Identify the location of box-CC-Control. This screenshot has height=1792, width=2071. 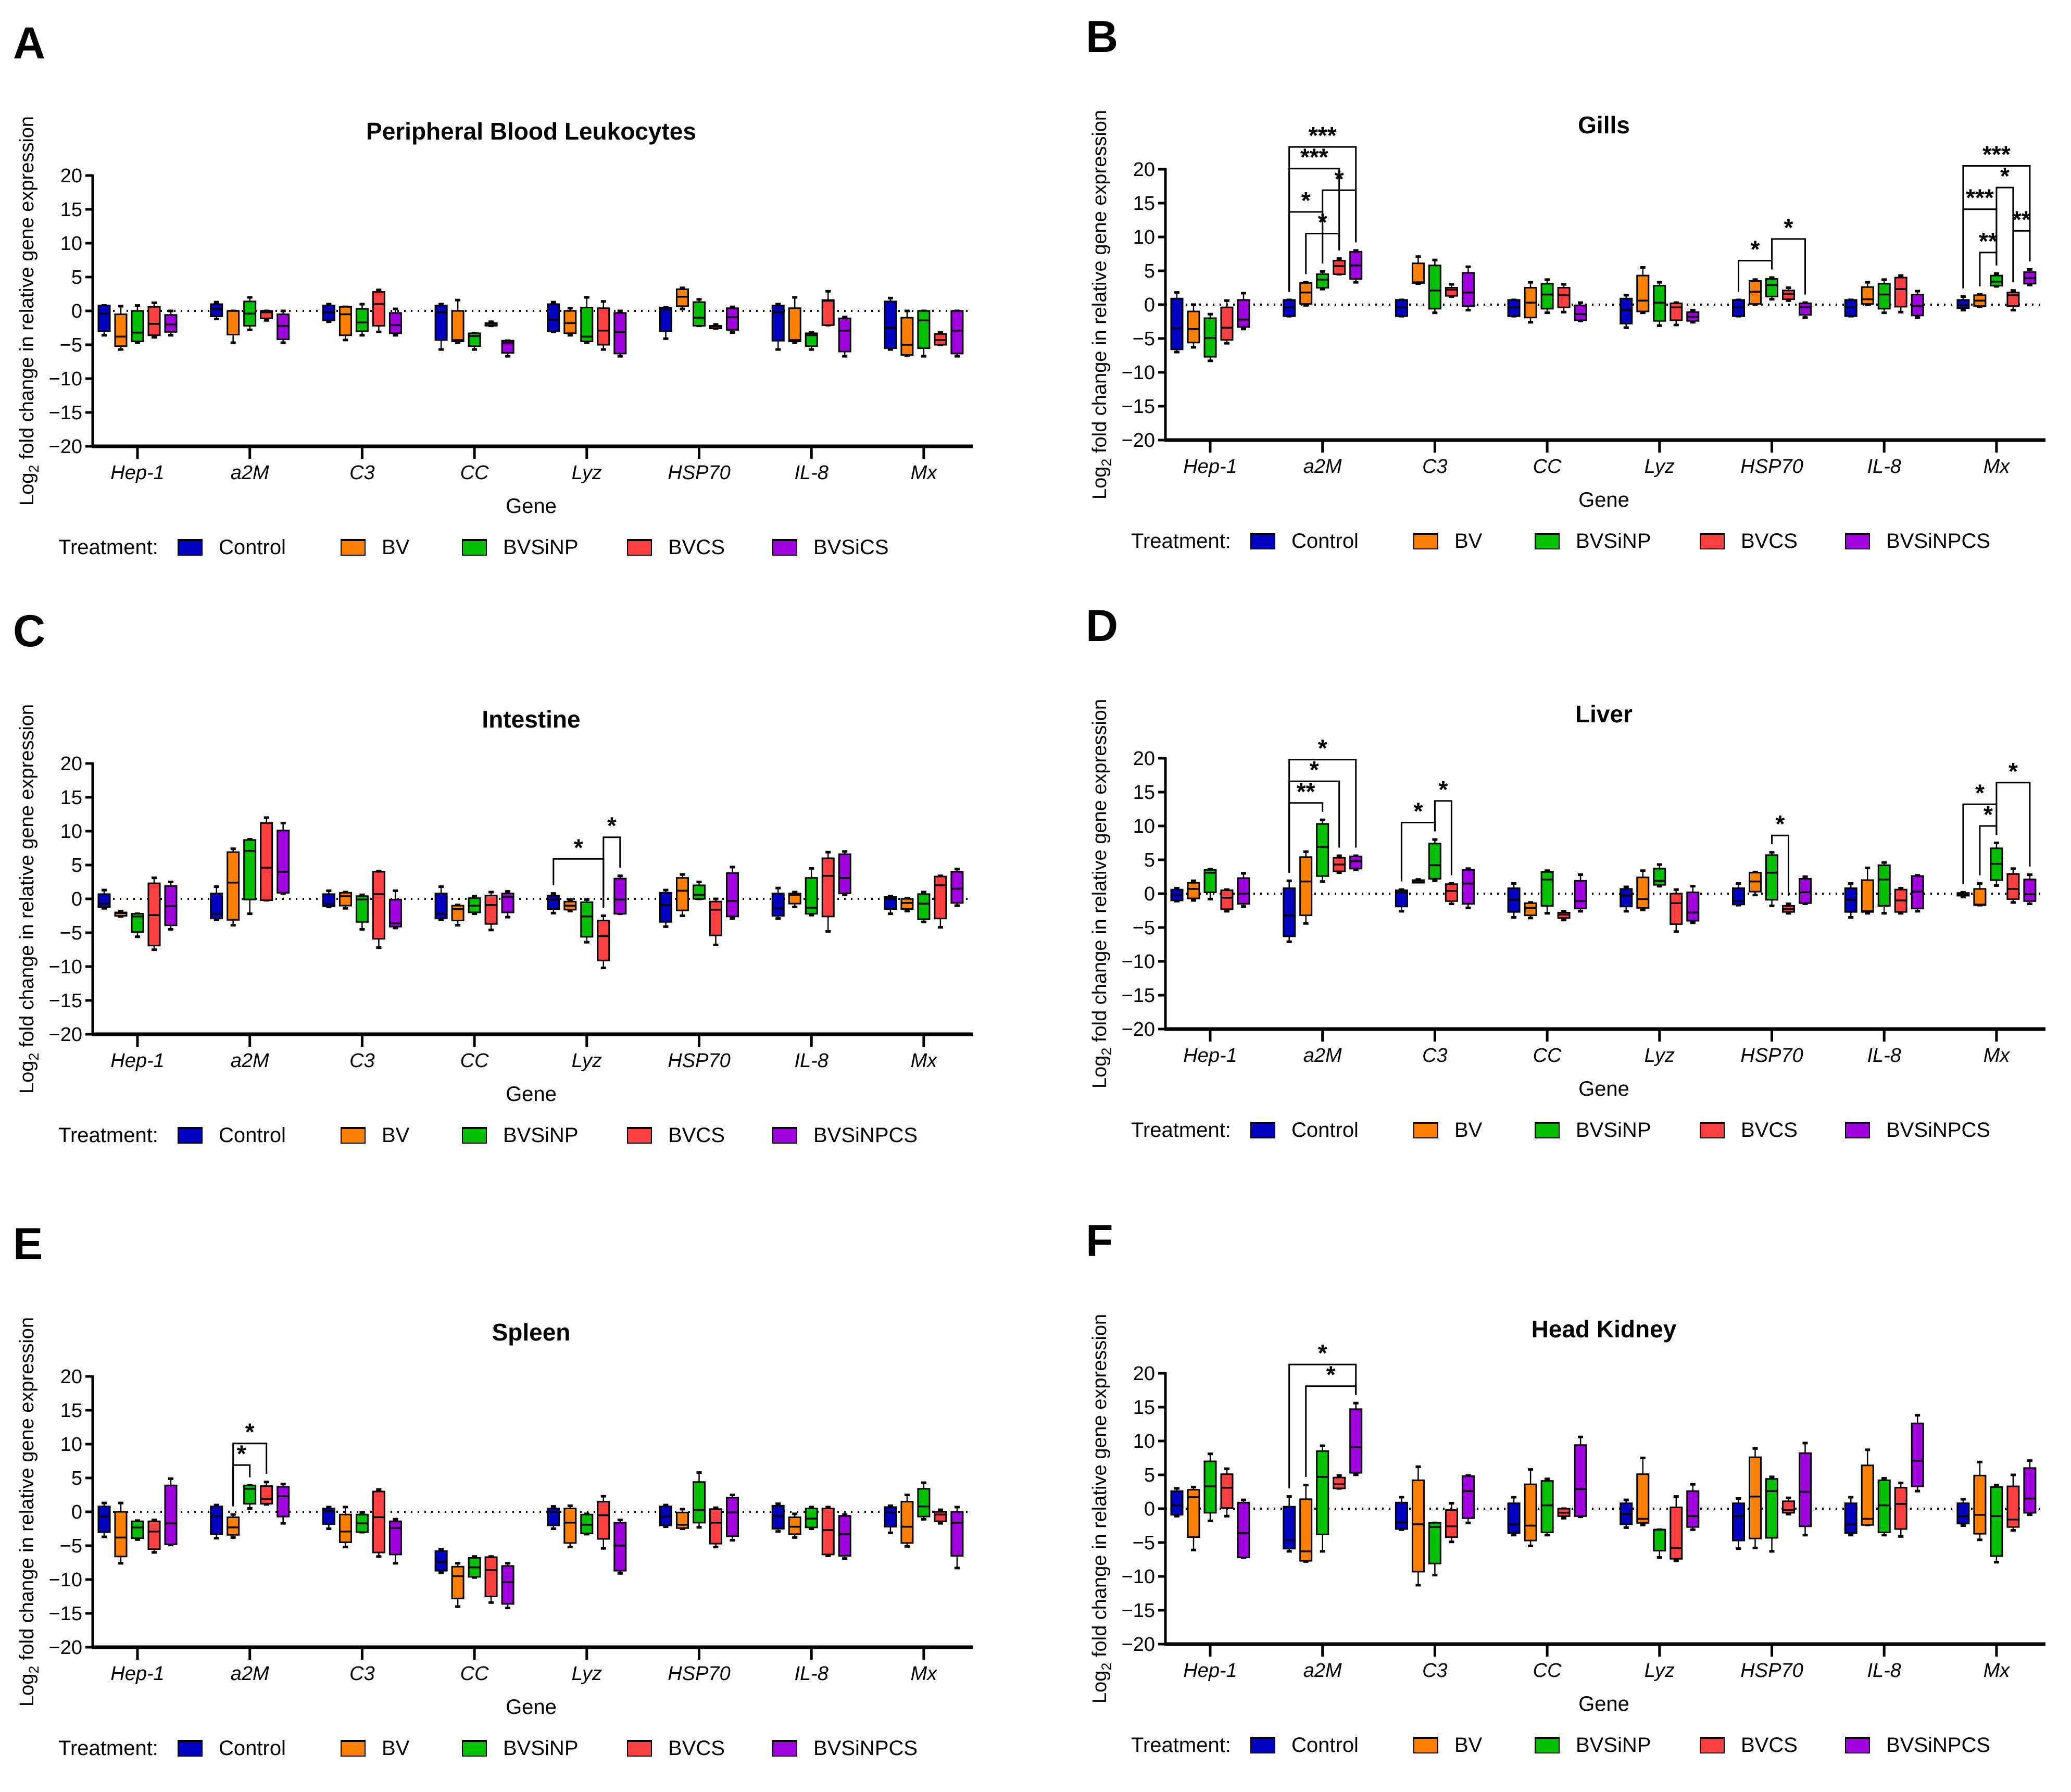
(1514, 308).